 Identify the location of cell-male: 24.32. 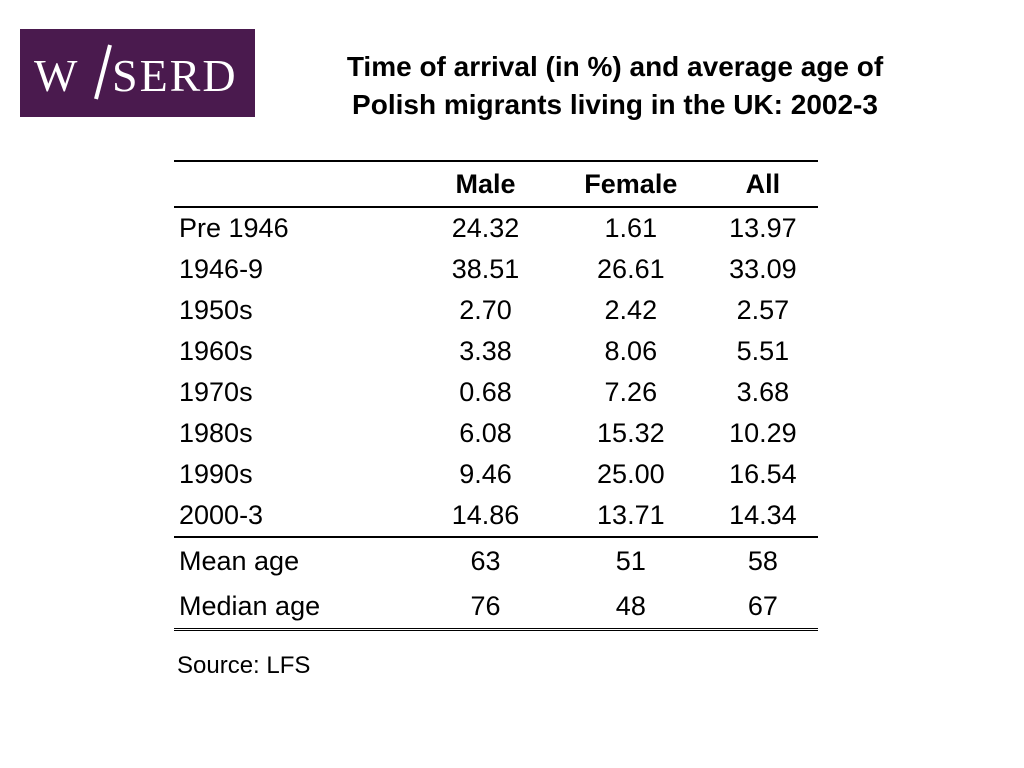
(485, 228).